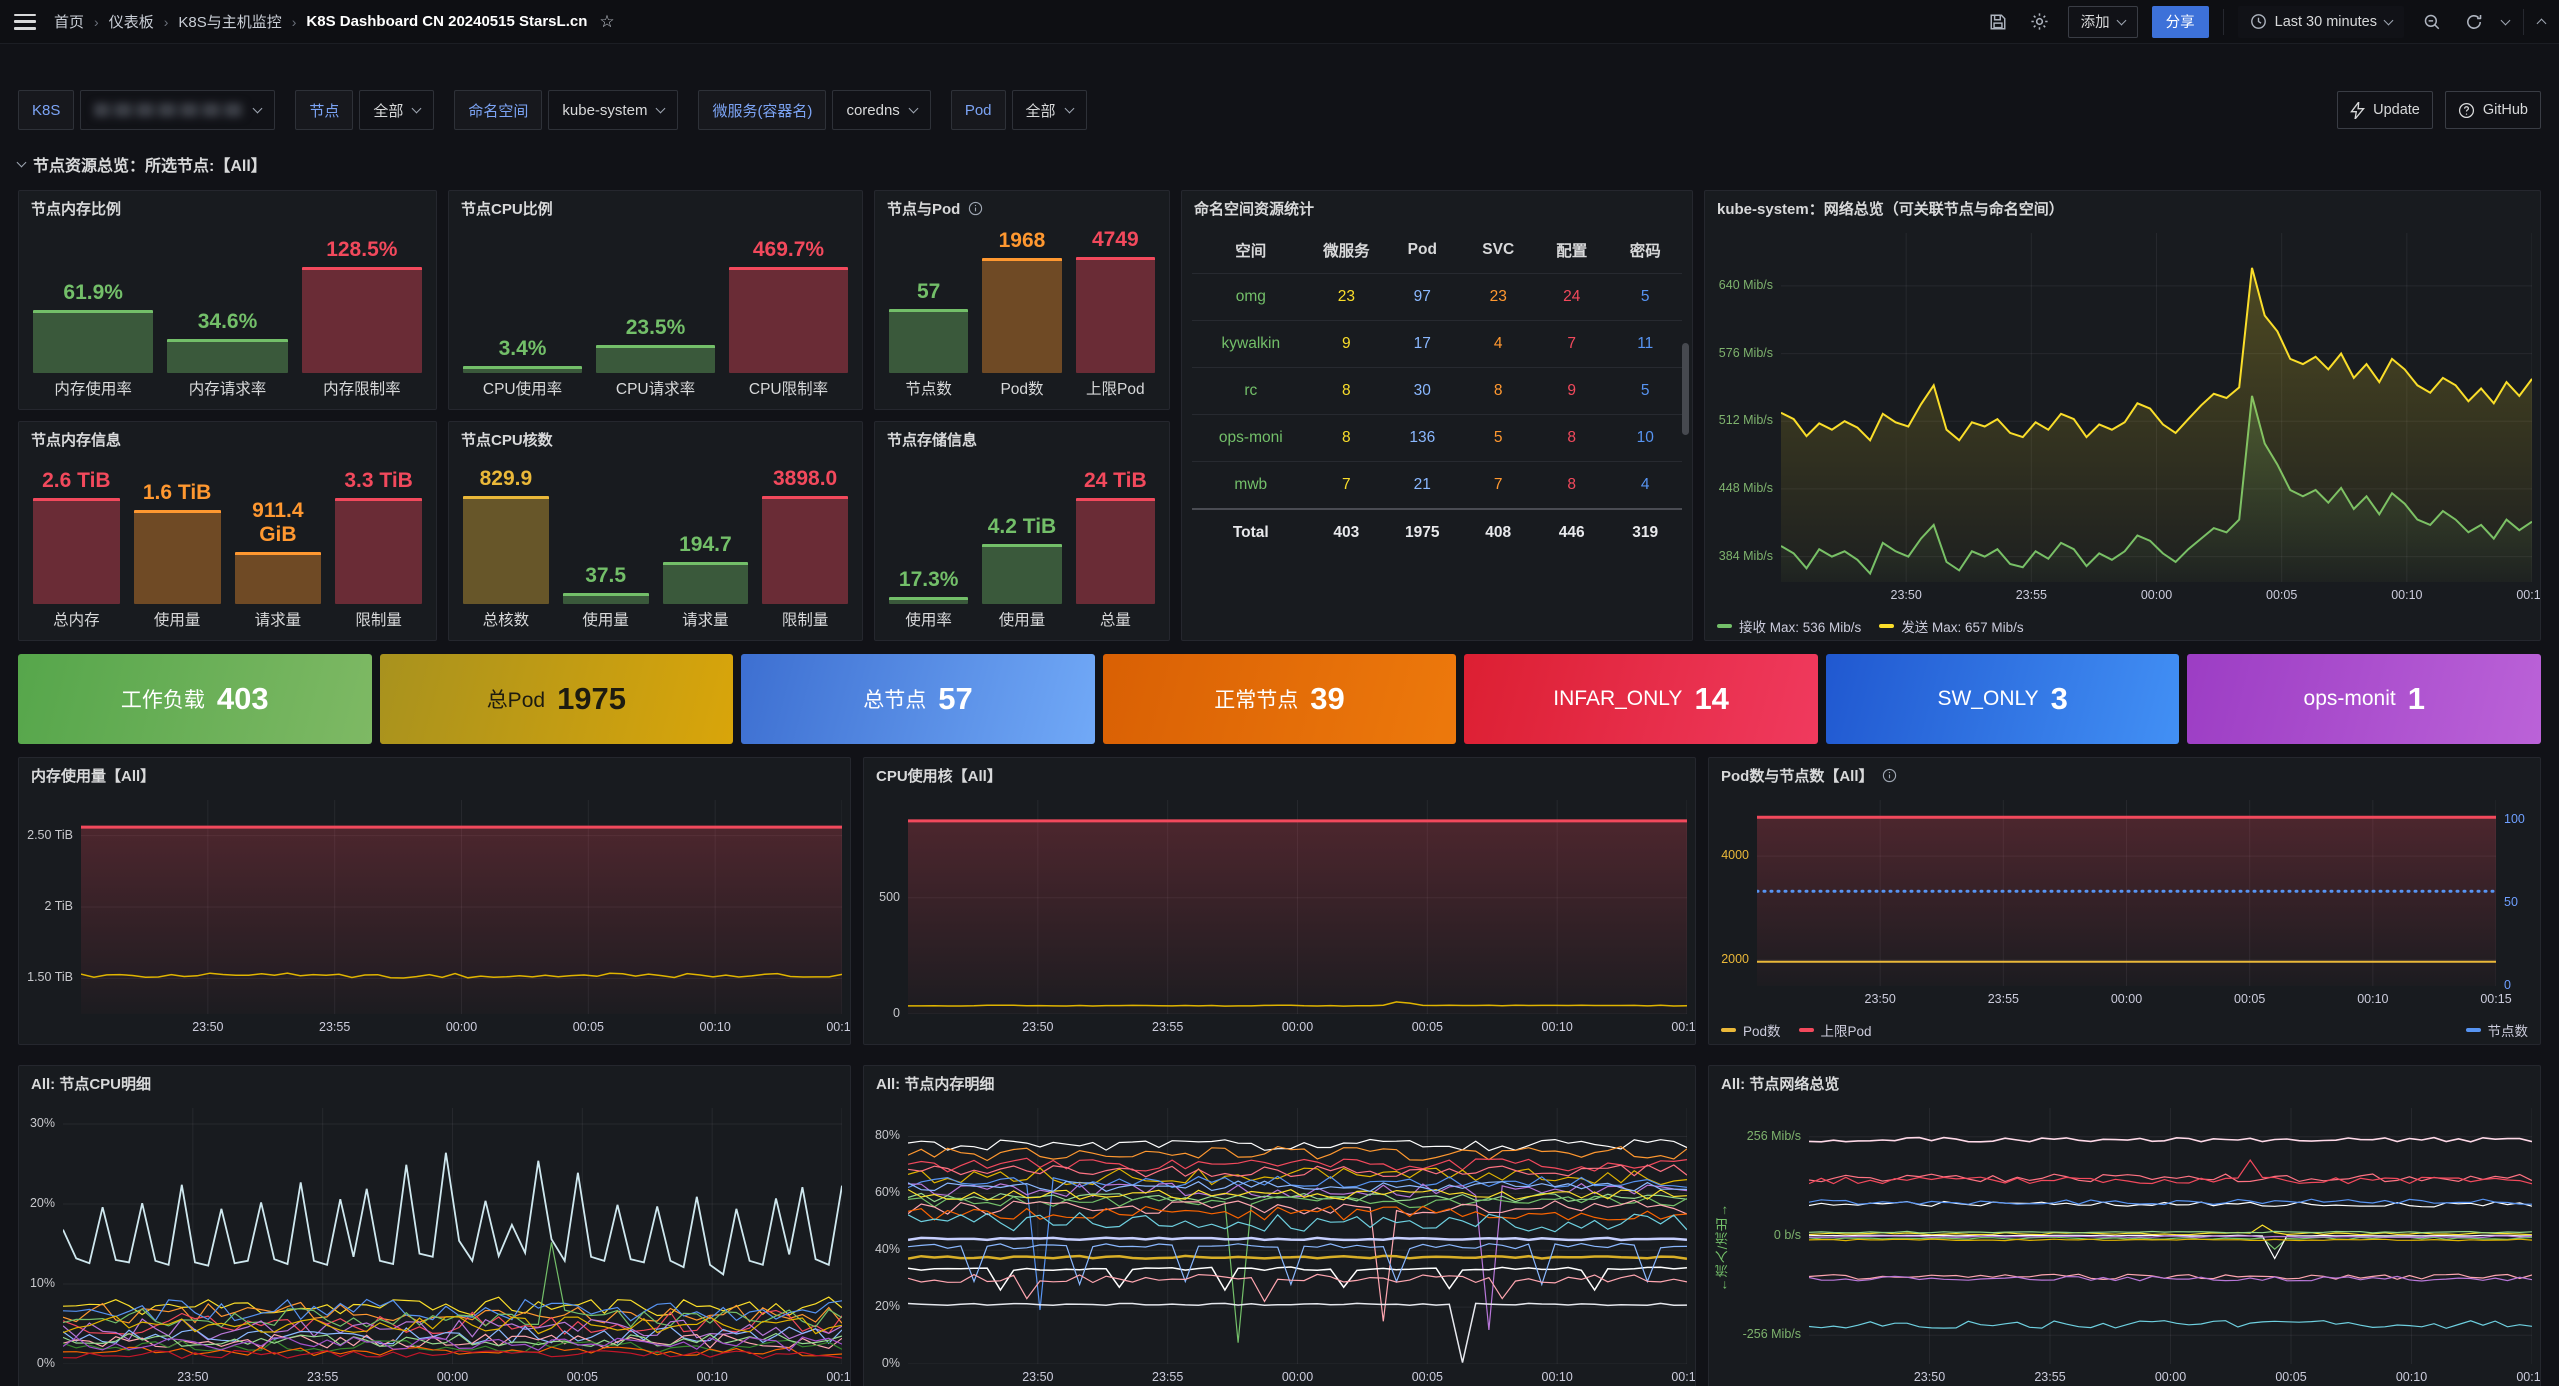 The width and height of the screenshot is (2559, 1386). I want to click on table-row: ops-moni 8 136 5 8 10, so click(1437, 438).